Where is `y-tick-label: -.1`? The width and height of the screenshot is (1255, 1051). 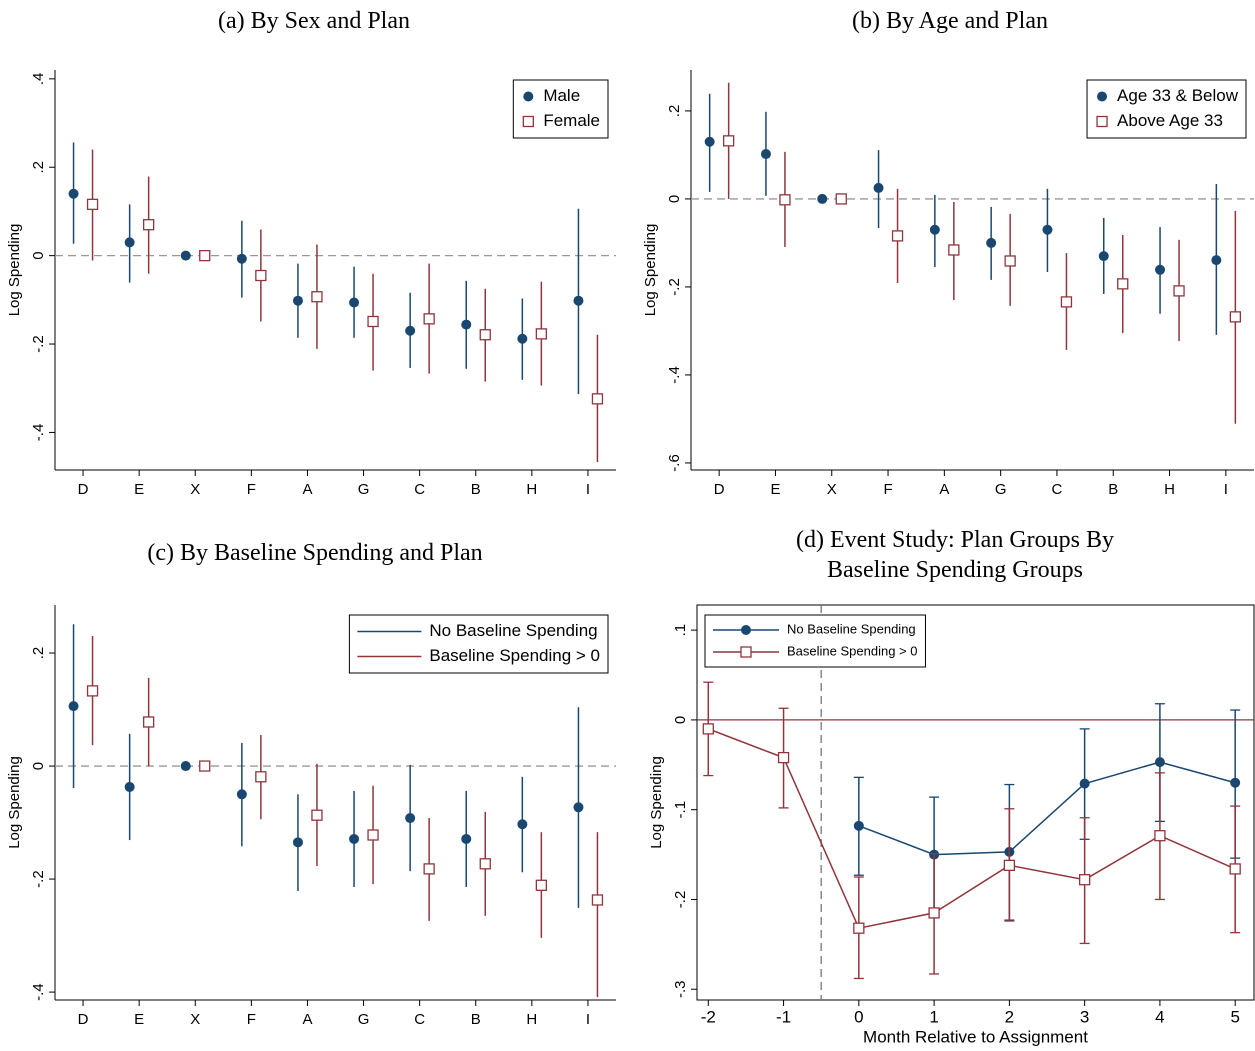 y-tick-label: -.1 is located at coordinates (680, 810).